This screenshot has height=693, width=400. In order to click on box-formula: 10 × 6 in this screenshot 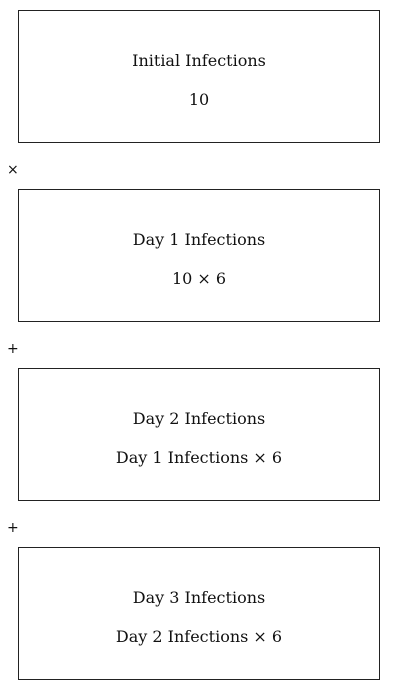, I will do `click(199, 278)`.